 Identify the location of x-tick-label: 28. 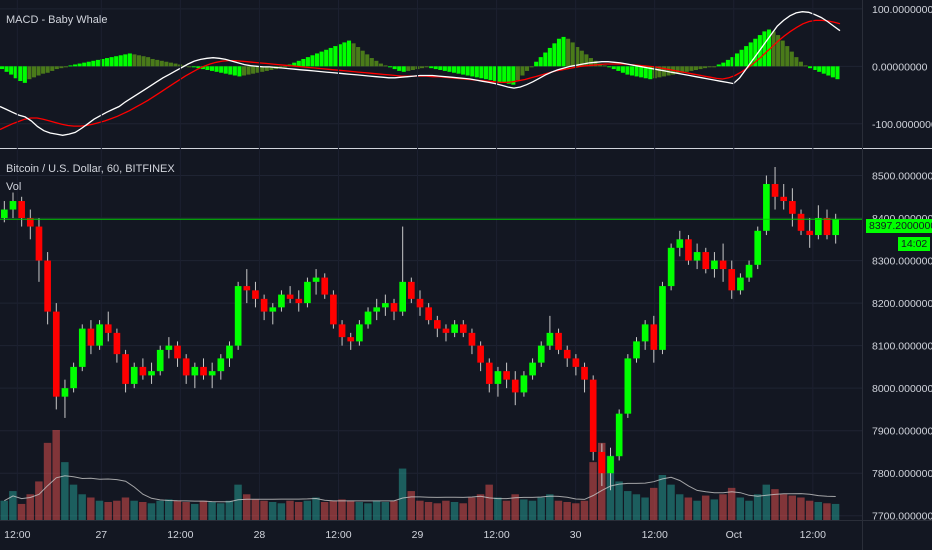
(260, 535).